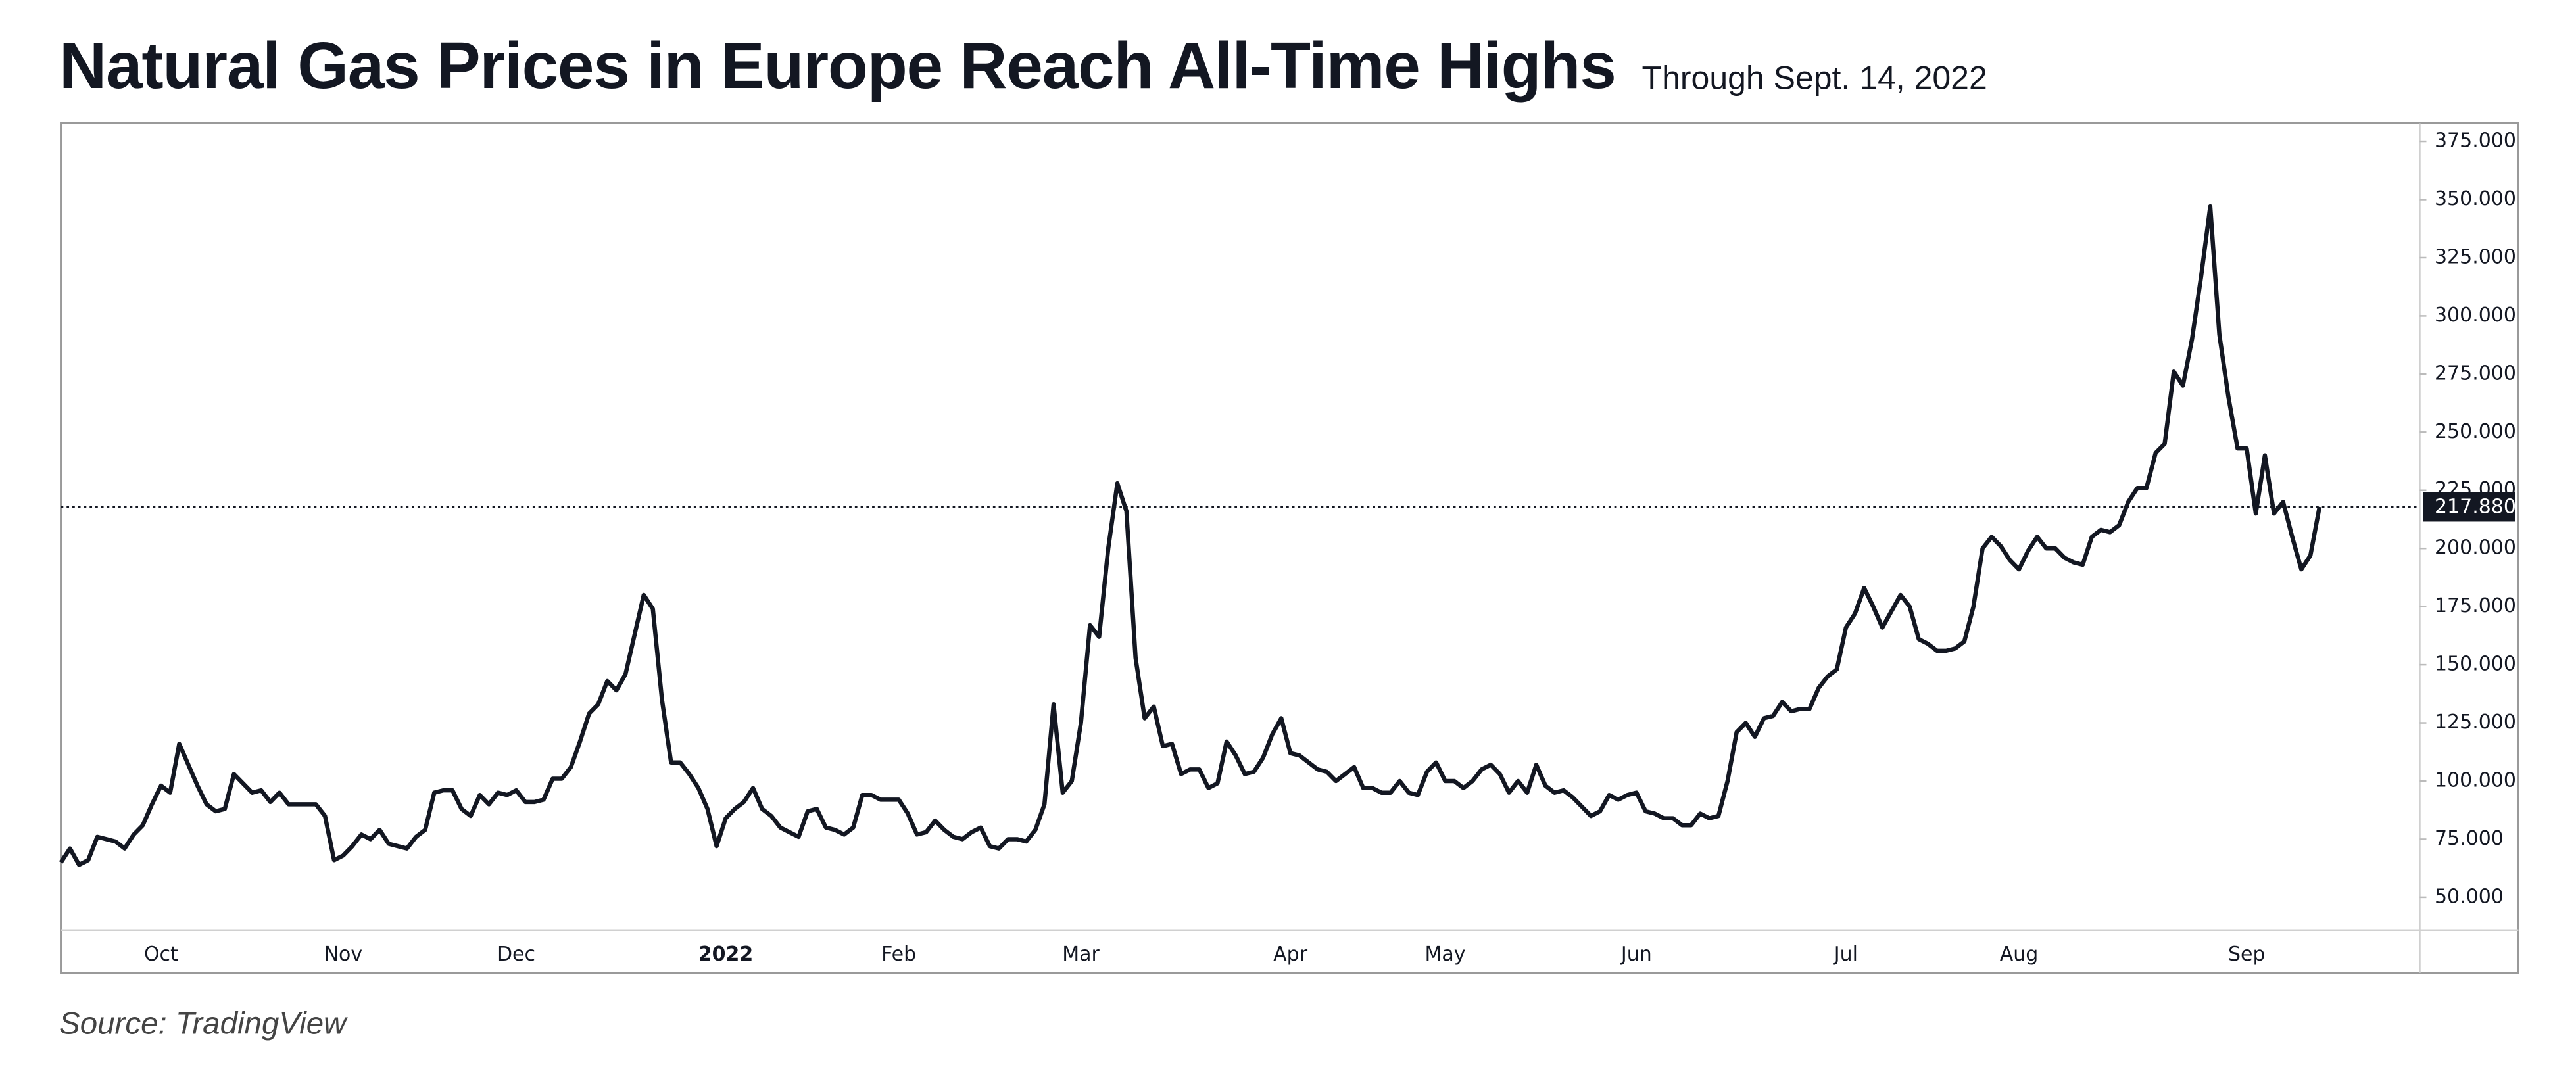 The width and height of the screenshot is (2576, 1069). What do you see at coordinates (2476, 256) in the screenshot?
I see `y-tick-label: 325.000` at bounding box center [2476, 256].